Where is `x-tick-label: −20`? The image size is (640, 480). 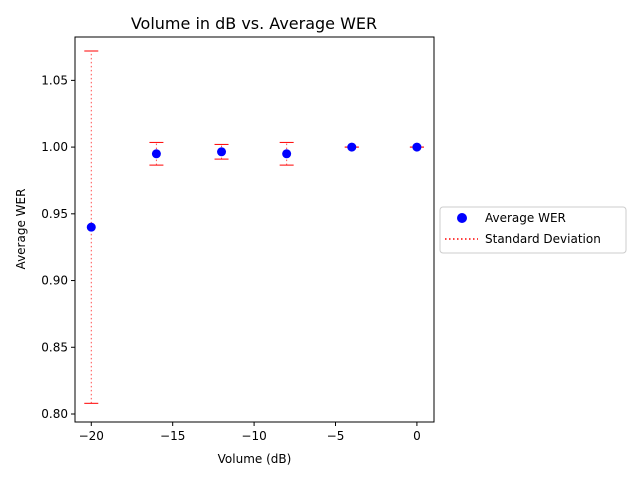
x-tick-label: −20 is located at coordinates (91, 436).